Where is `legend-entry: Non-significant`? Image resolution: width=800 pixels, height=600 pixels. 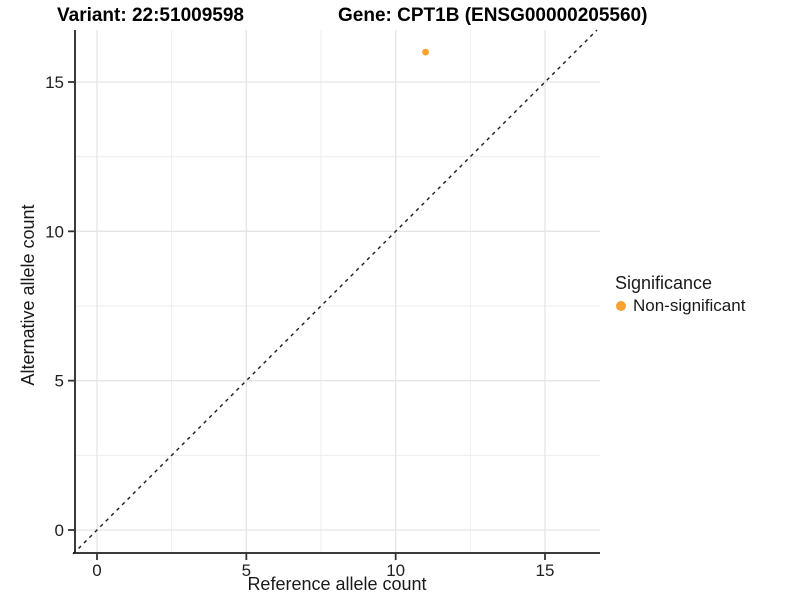
legend-entry: Non-significant is located at coordinates (679, 305).